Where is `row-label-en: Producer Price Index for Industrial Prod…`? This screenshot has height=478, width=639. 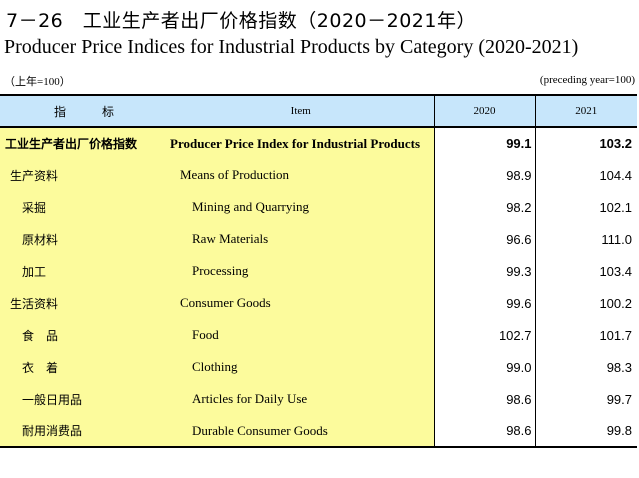
row-label-en: Producer Price Index for Industrial Prod… is located at coordinates (301, 143).